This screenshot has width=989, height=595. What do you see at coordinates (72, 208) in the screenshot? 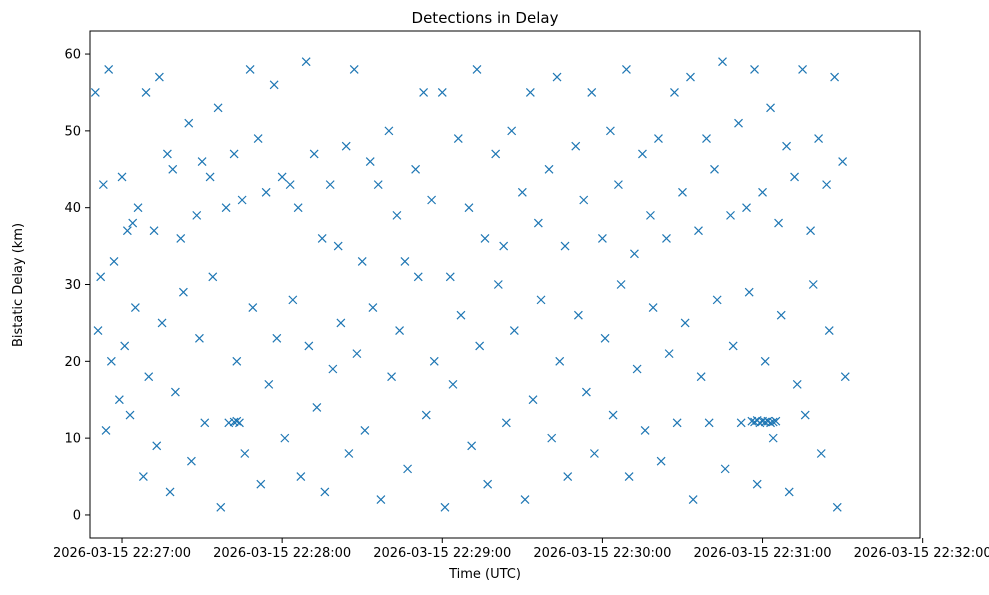
I see `y-tick-label: 40` at bounding box center [72, 208].